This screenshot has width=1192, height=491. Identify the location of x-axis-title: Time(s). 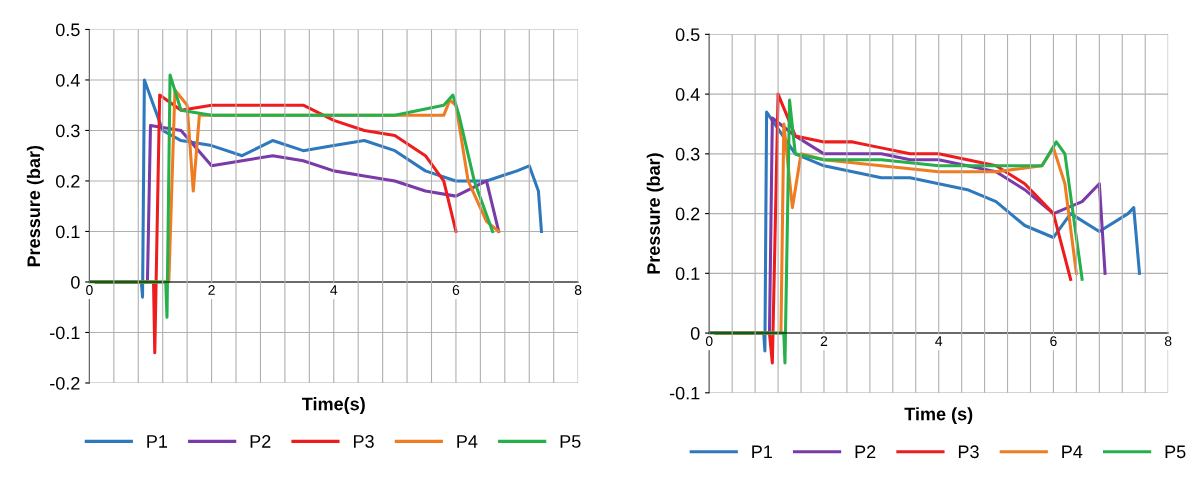
(333, 405).